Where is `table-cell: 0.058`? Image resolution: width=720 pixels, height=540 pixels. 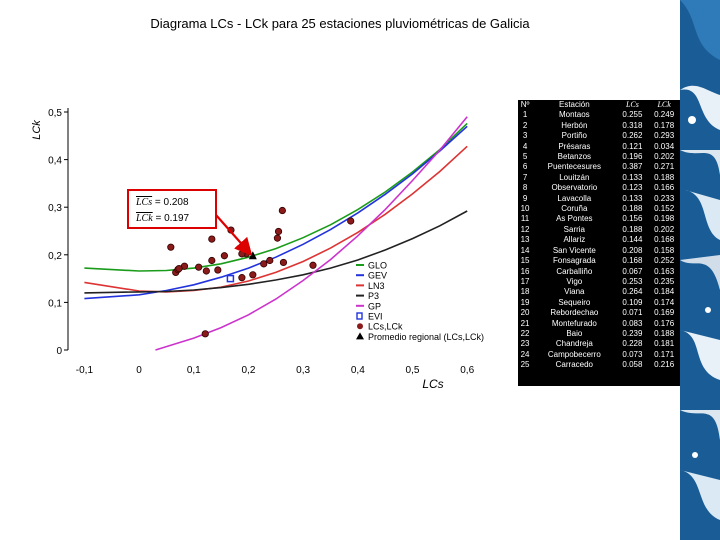 table-cell: 0.058 is located at coordinates (632, 365).